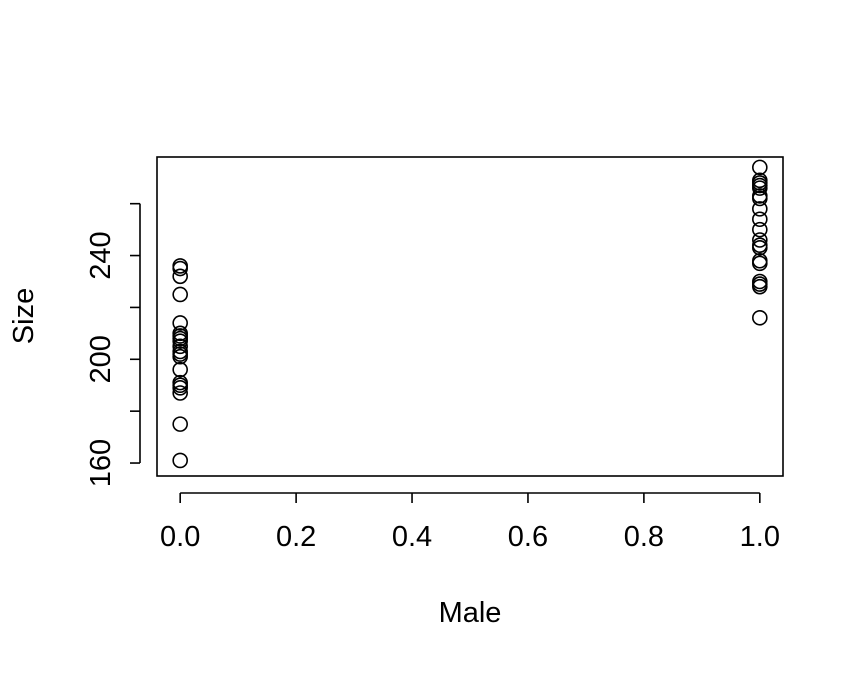 The image size is (864, 677). I want to click on y-tick-label: 200, so click(101, 359).